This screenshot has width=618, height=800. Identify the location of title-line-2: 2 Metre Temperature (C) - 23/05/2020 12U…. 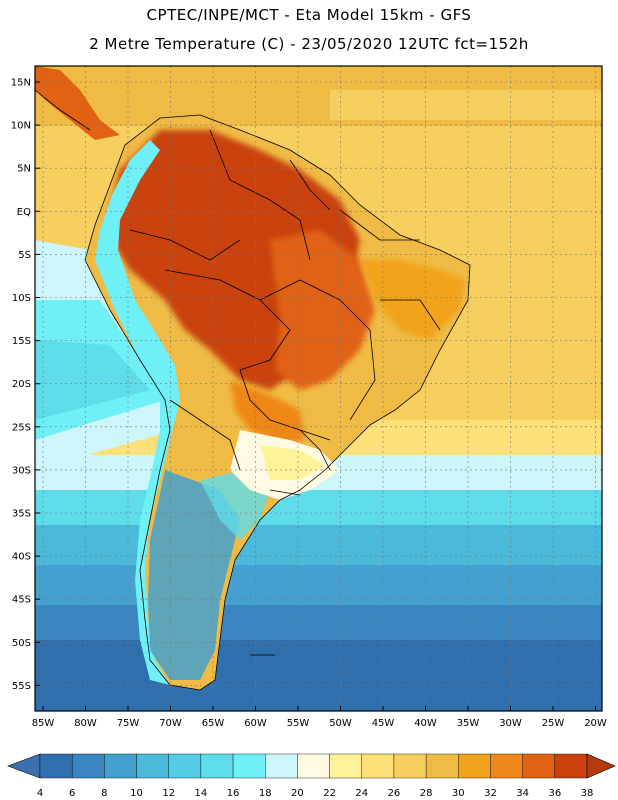
(309, 44).